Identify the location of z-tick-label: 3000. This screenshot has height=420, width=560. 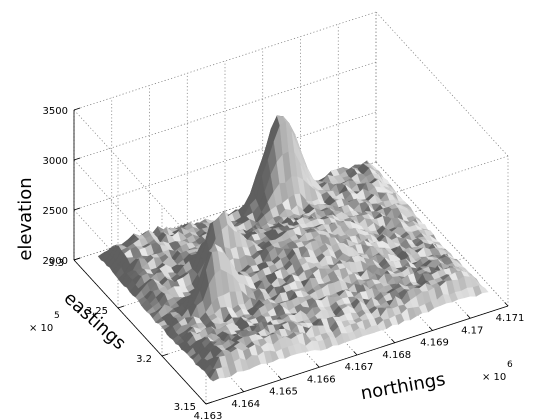
(55, 161).